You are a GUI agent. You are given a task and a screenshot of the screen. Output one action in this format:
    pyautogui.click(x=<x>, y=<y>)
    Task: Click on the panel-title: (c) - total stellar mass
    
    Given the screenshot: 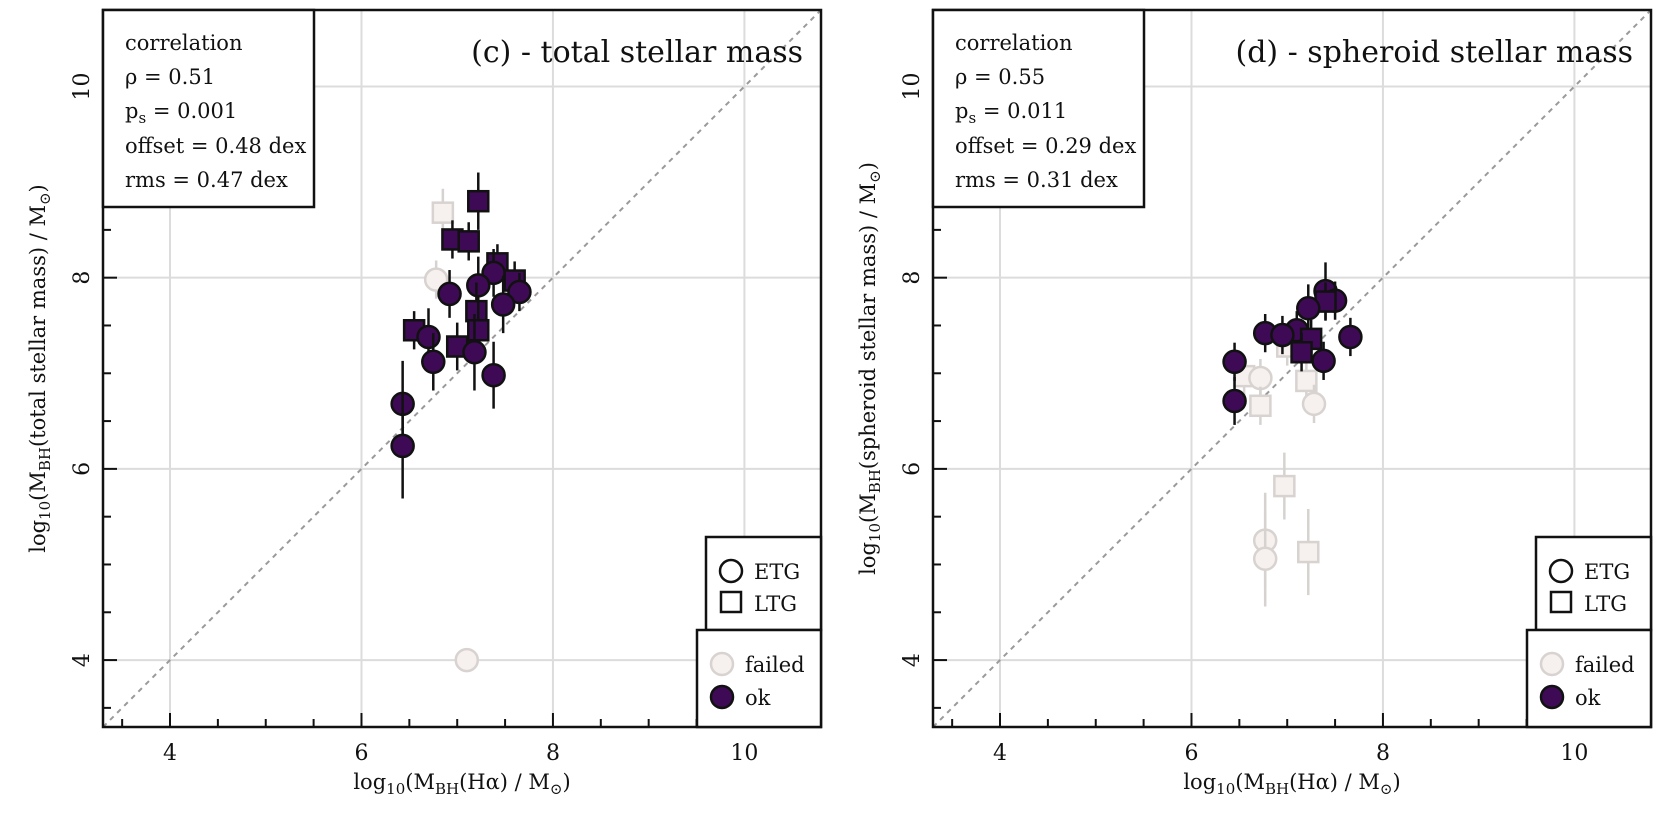 What is the action you would take?
    pyautogui.click(x=637, y=52)
    